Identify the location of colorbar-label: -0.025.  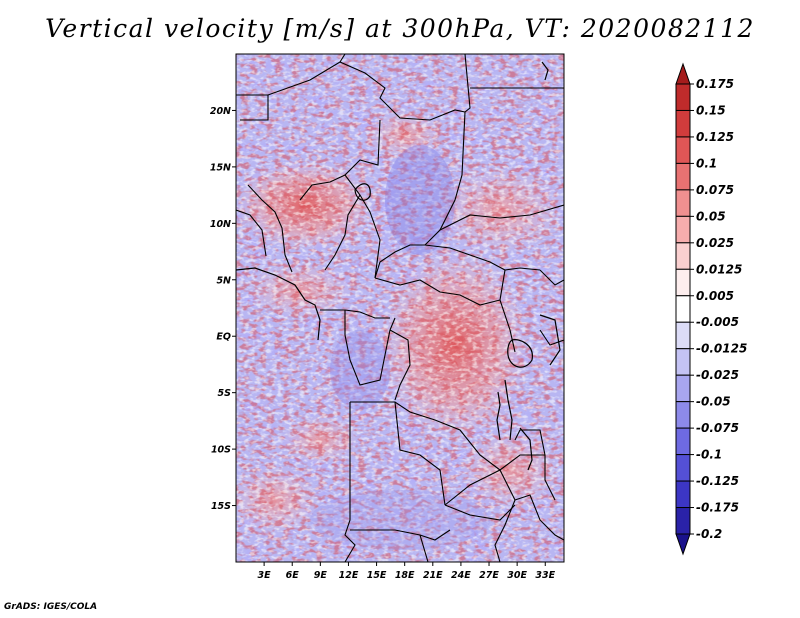
(717, 375).